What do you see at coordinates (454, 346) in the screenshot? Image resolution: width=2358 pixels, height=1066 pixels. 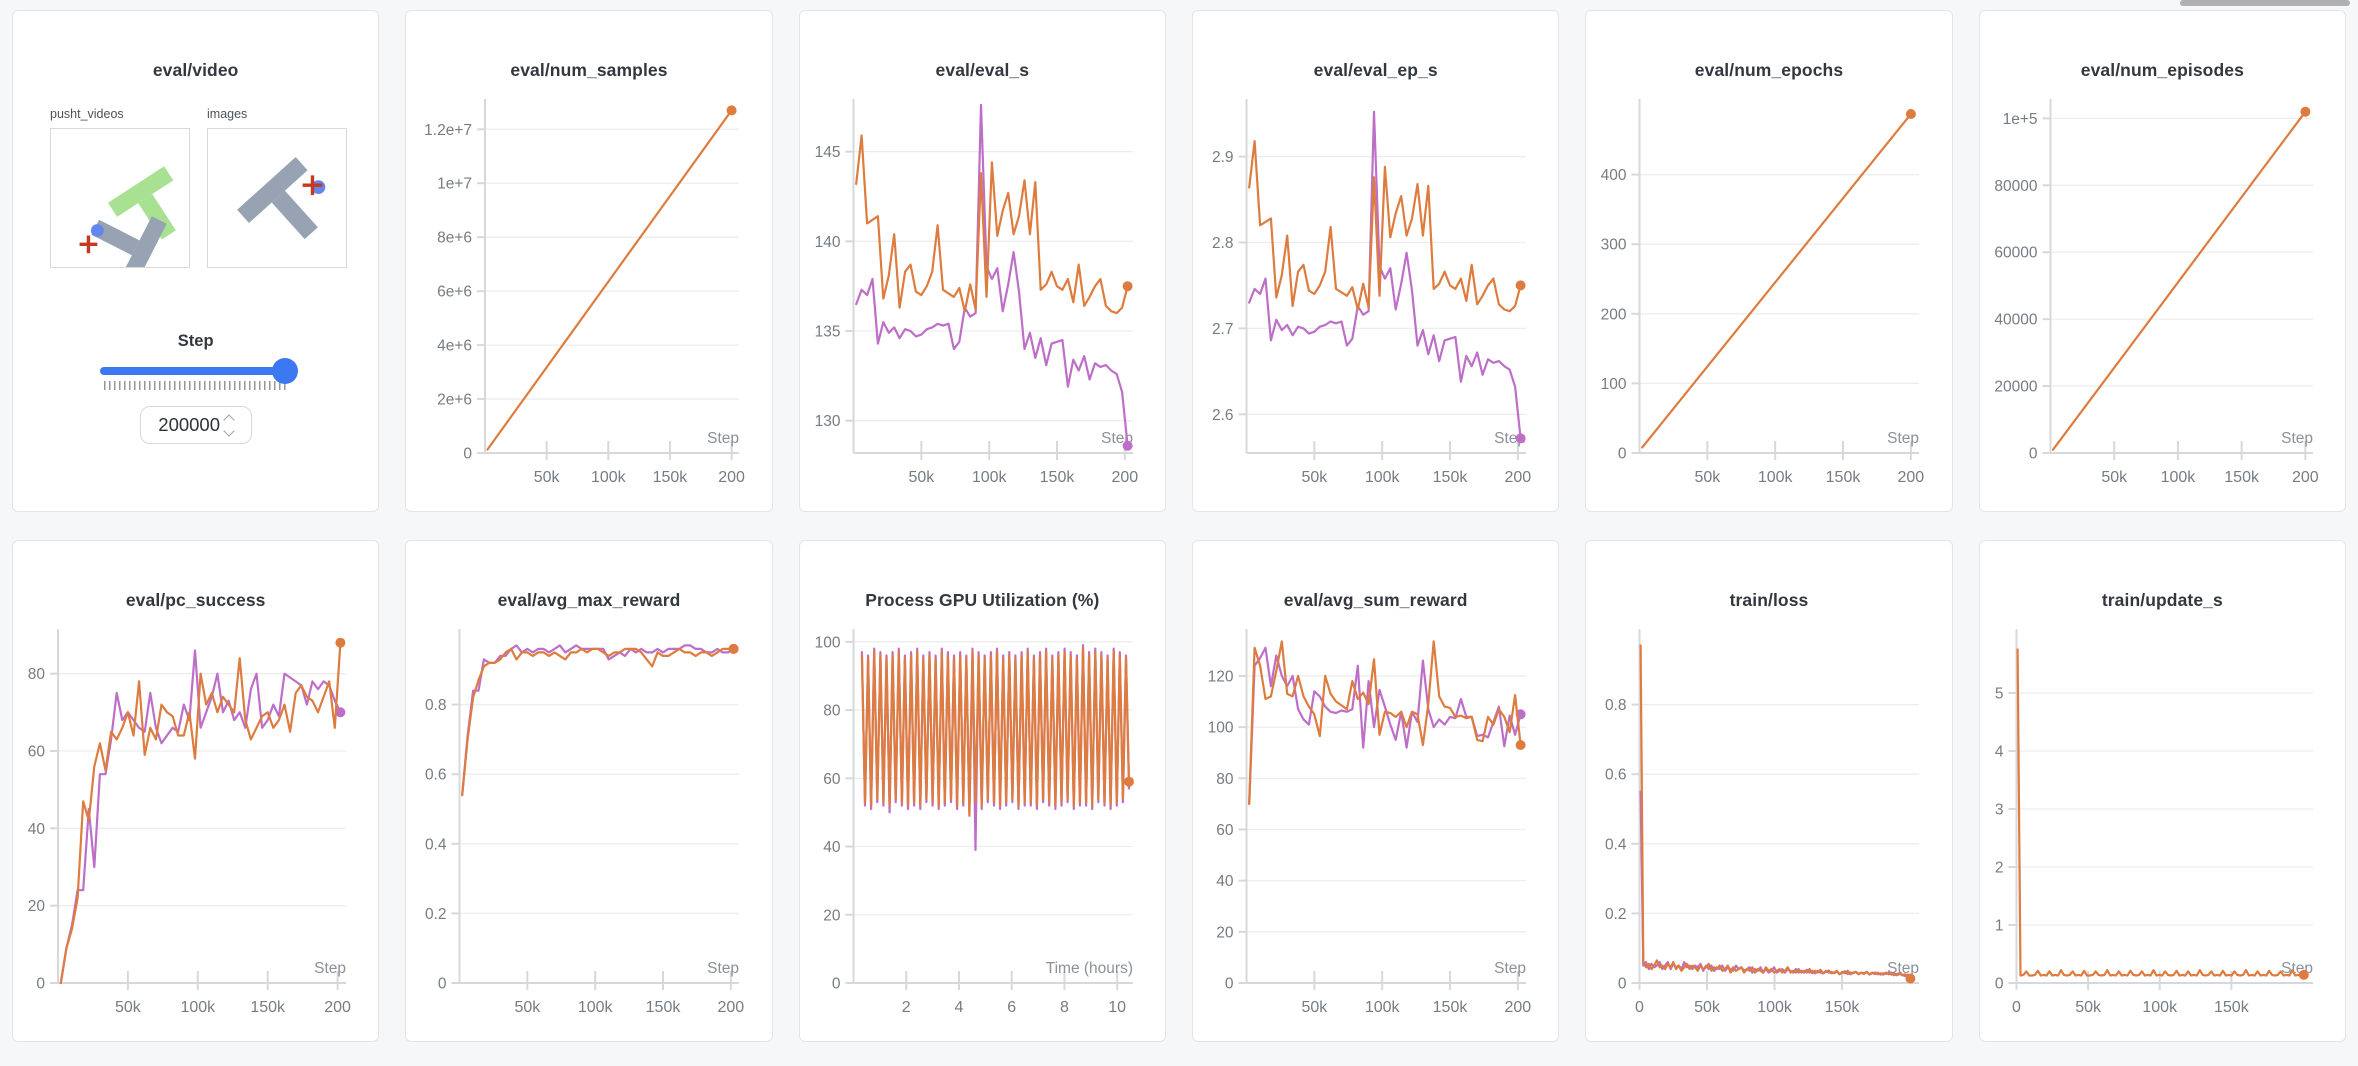 I see `svg-text: 4e+6` at bounding box center [454, 346].